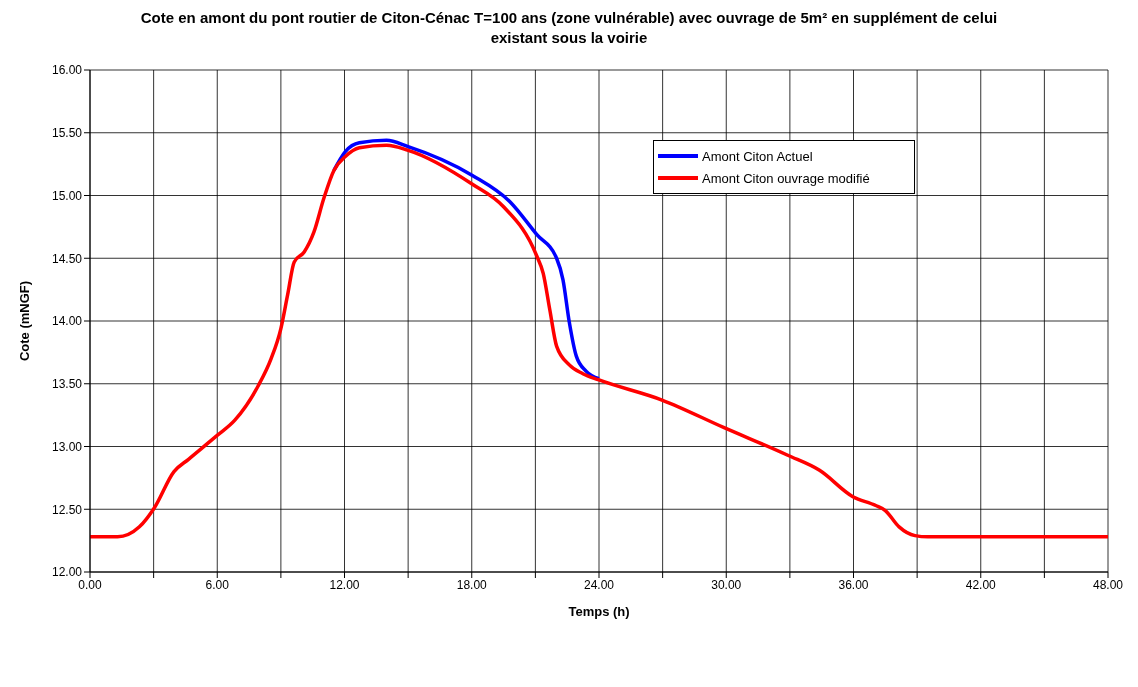 Image resolution: width=1138 pixels, height=687 pixels. What do you see at coordinates (67, 258) in the screenshot?
I see `y-tick-label: 14.50` at bounding box center [67, 258].